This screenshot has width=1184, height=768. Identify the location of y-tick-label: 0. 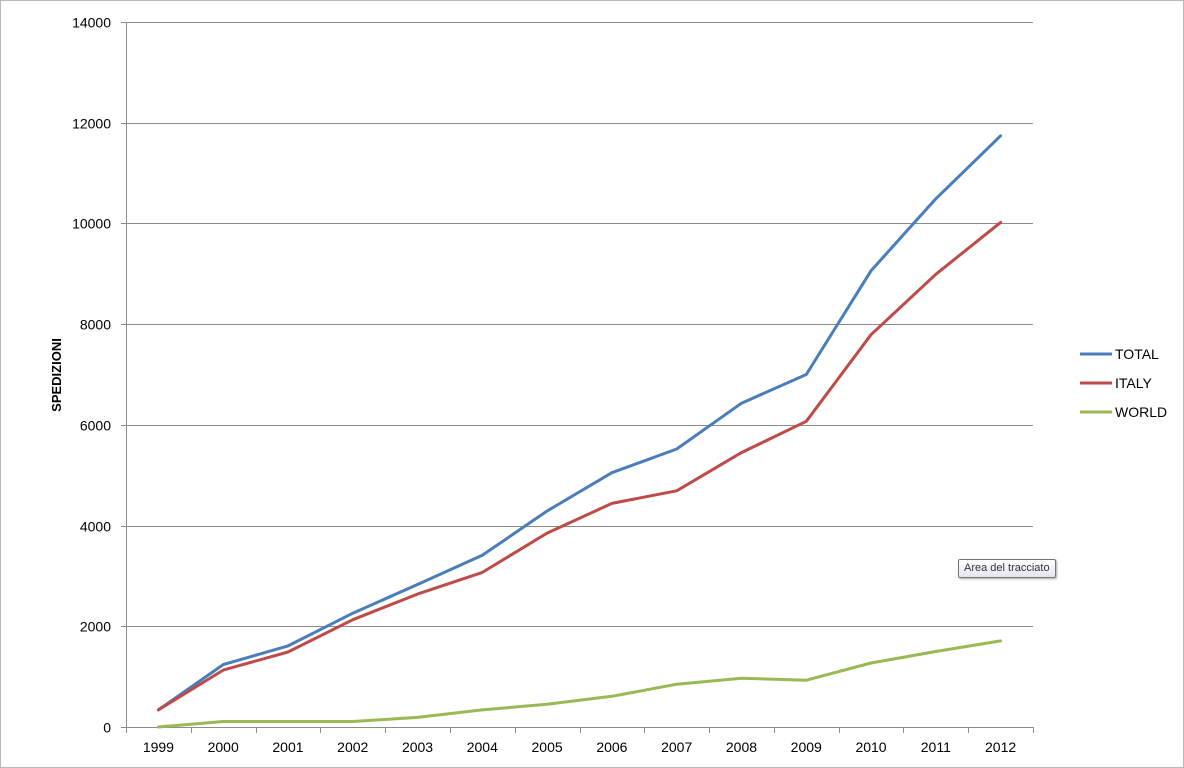
(107, 728).